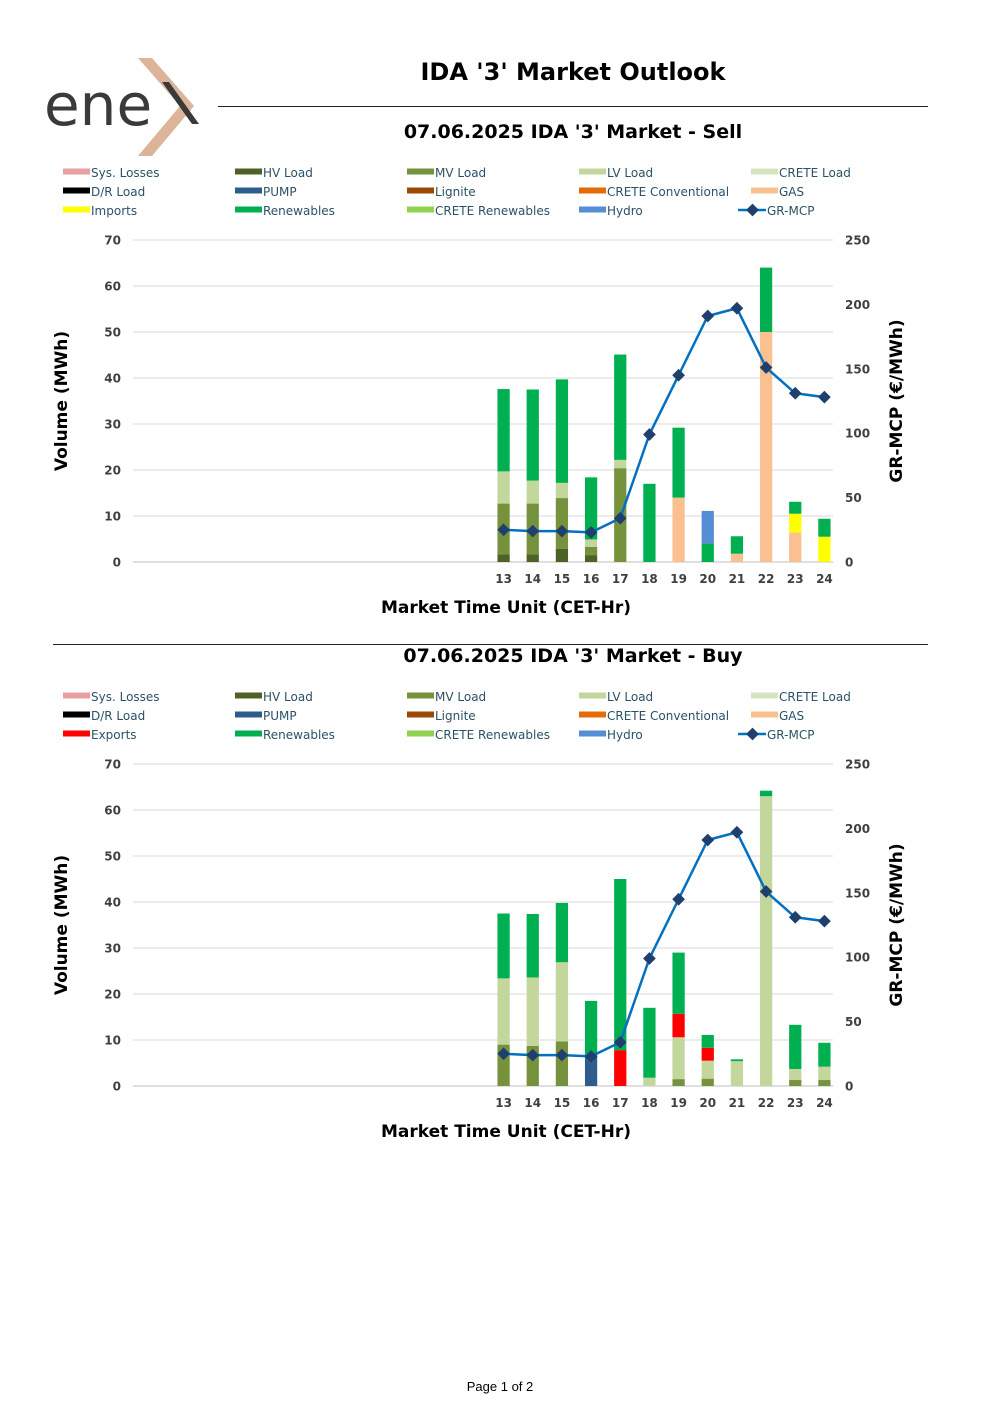 The image size is (1000, 1415). Describe the element at coordinates (248, 209) in the screenshot. I see `legend-swatch-renewables` at that location.